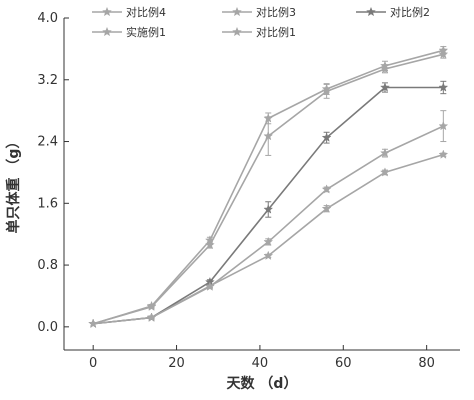  I want to click on y-ticks: 0.0 0.8 1.6 2.4 3.2 4.0, so click(53, 173).